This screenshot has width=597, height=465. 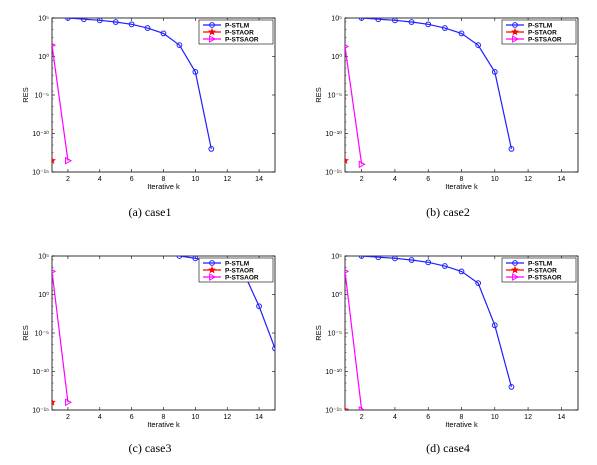 What do you see at coordinates (25, 332) in the screenshot?
I see `y-axis-label: RES` at bounding box center [25, 332].